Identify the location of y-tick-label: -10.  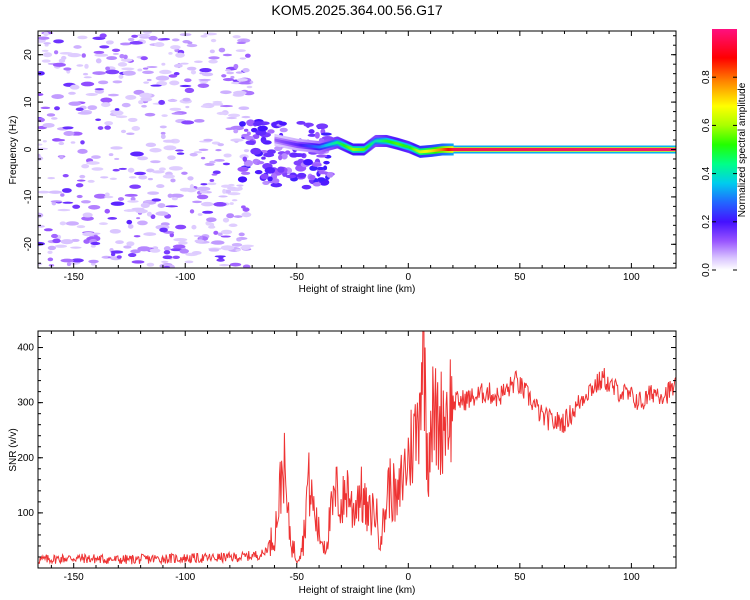
(28, 196).